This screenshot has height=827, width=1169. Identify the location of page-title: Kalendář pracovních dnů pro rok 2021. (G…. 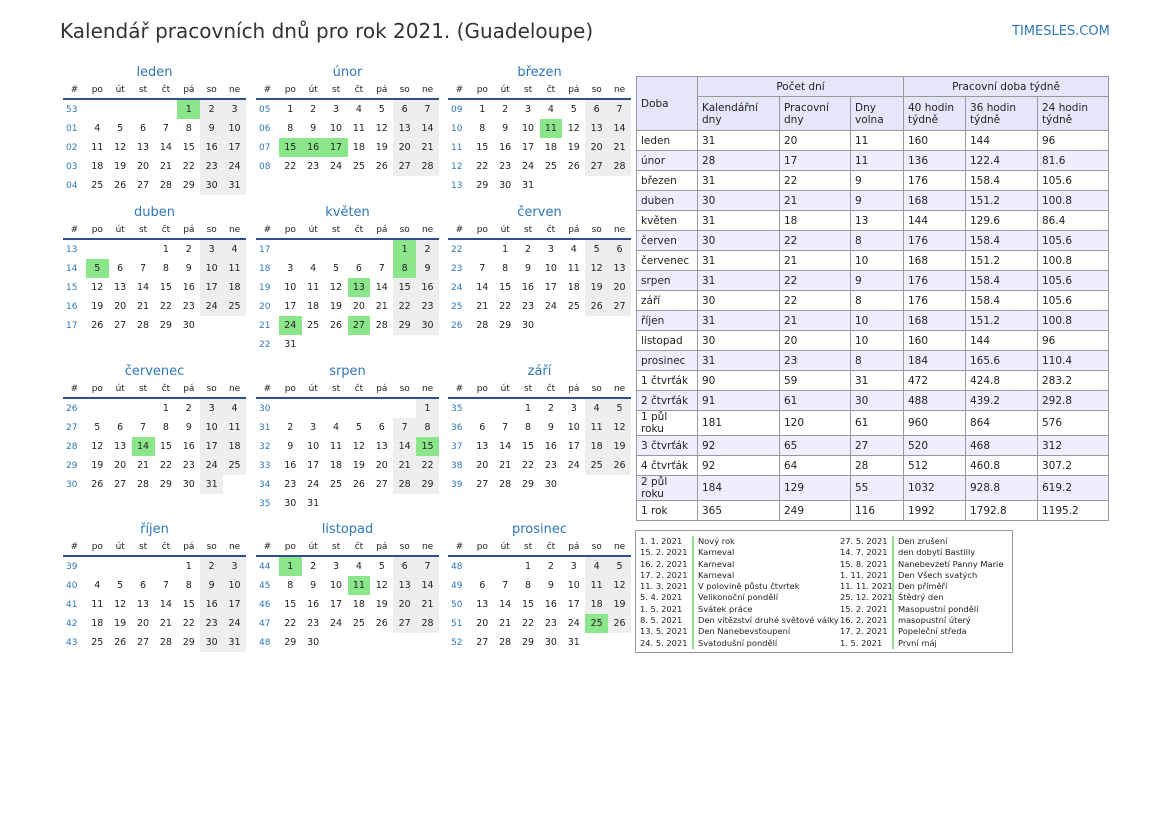
(327, 31).